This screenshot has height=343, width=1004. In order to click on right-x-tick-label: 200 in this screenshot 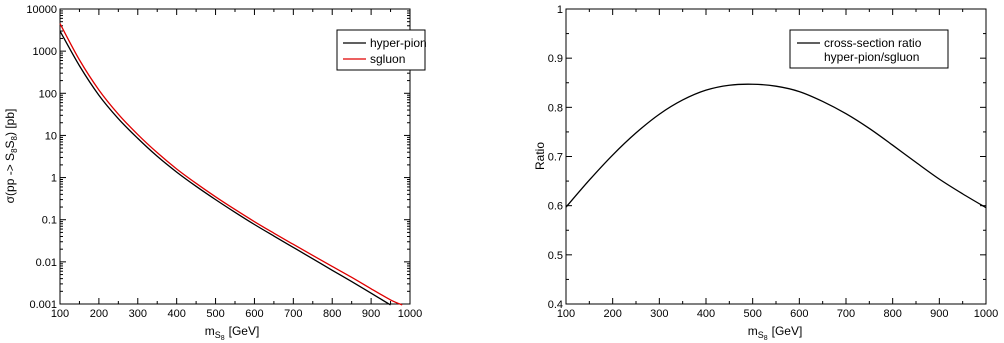, I will do `click(612, 314)`.